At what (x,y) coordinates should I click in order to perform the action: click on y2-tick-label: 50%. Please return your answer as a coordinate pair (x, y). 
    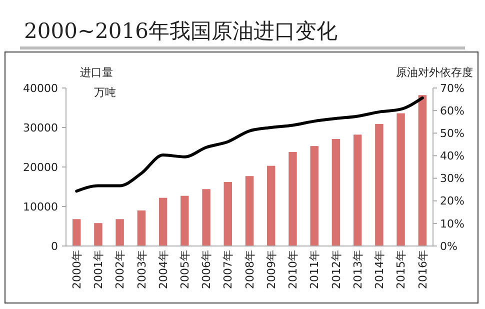
    Looking at the image, I should click on (452, 133).